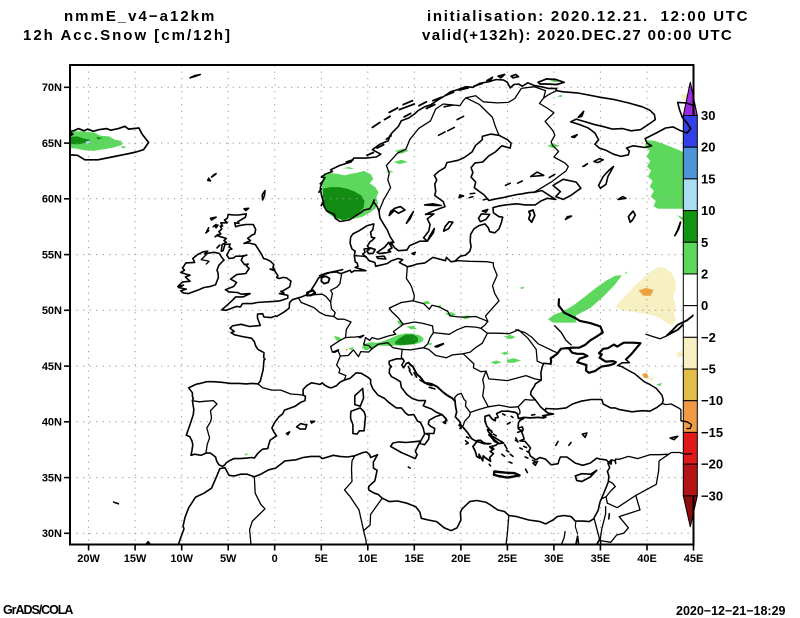 This screenshot has height=618, width=800. I want to click on svg-text: 60N, so click(52, 200).